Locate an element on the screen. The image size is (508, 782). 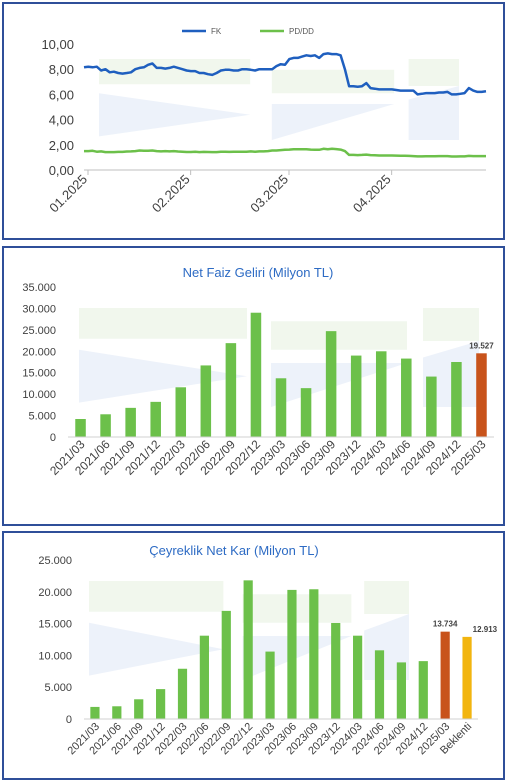
x-axis: 01.2025 02.2025 03.2025 04.2025 is located at coordinates (266, 192).